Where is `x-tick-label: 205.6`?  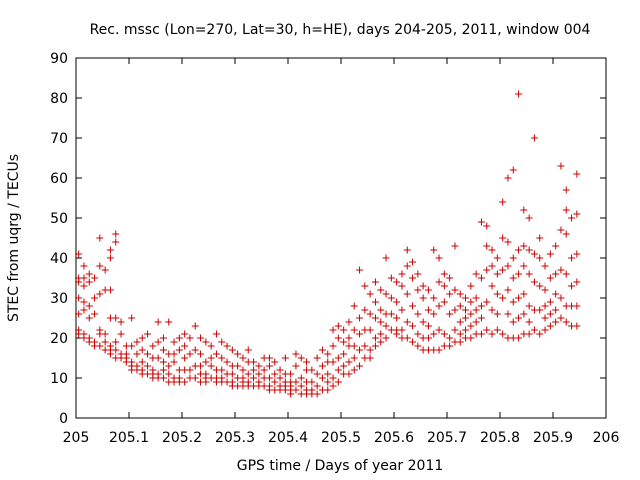
x-tick-label: 205.6 is located at coordinates (394, 438).